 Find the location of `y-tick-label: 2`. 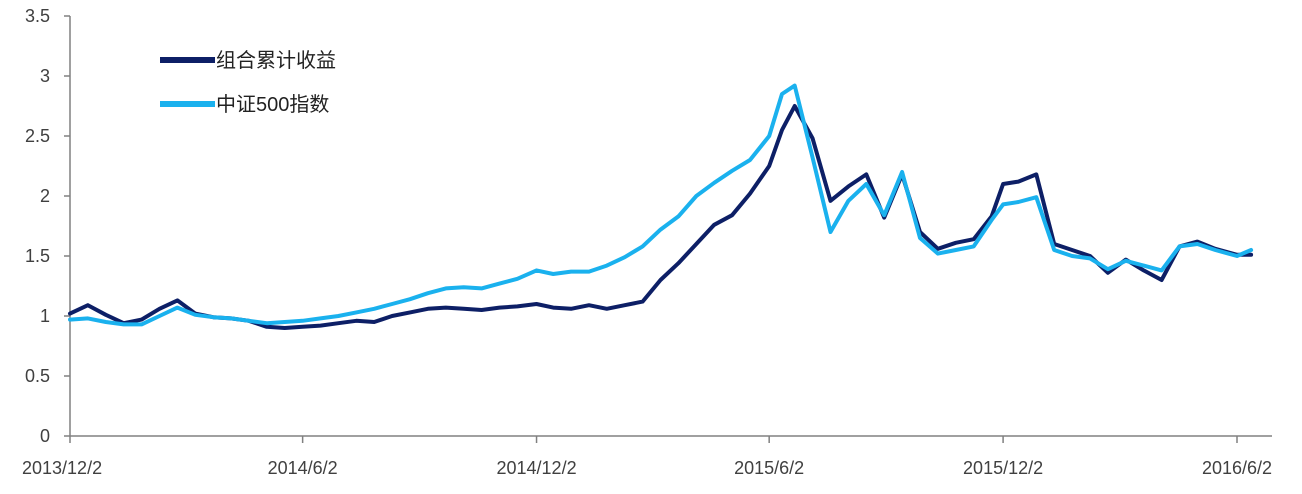

y-tick-label: 2 is located at coordinates (45, 196).